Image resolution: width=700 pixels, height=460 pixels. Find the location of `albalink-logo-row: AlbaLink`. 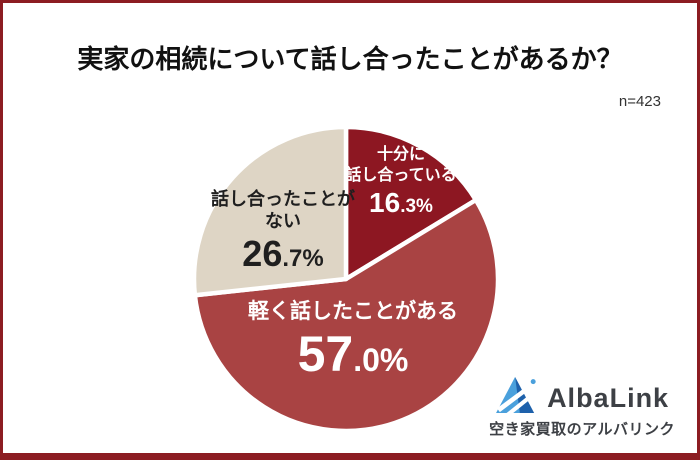

albalink-logo-row: AlbaLink is located at coordinates (582, 394).